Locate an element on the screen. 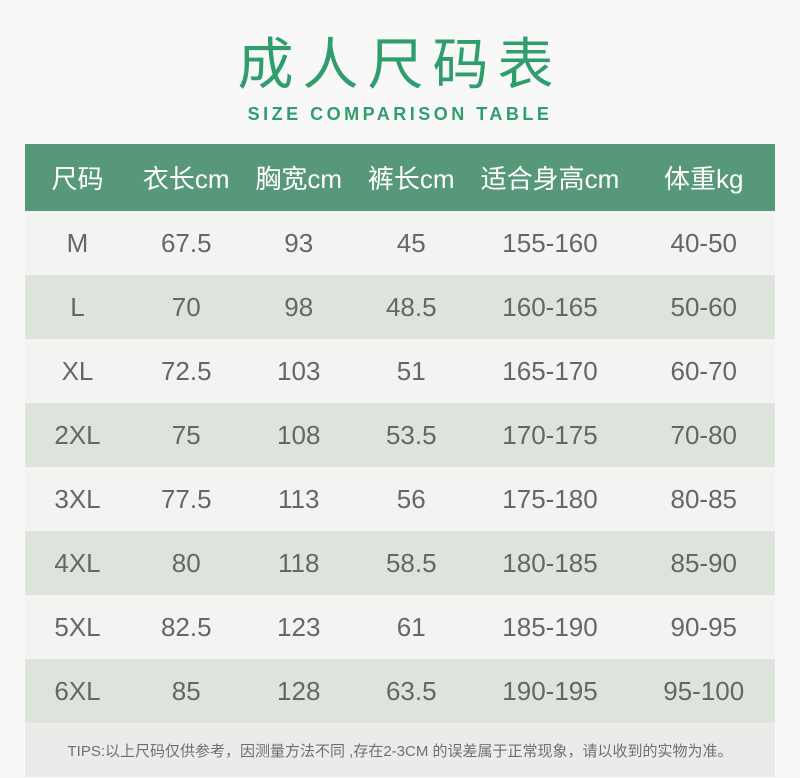 The height and width of the screenshot is (778, 800). cell-pants: 51 is located at coordinates (411, 370).